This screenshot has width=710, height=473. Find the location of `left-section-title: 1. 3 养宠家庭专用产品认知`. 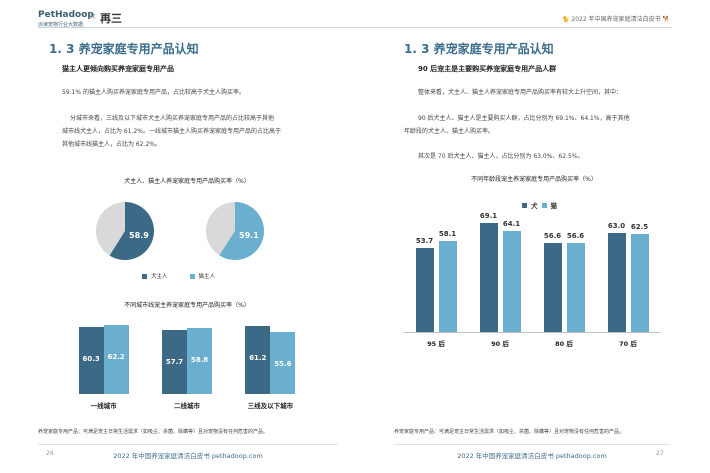

left-section-title: 1. 3 养宠家庭专用产品认知 is located at coordinates (124, 49).